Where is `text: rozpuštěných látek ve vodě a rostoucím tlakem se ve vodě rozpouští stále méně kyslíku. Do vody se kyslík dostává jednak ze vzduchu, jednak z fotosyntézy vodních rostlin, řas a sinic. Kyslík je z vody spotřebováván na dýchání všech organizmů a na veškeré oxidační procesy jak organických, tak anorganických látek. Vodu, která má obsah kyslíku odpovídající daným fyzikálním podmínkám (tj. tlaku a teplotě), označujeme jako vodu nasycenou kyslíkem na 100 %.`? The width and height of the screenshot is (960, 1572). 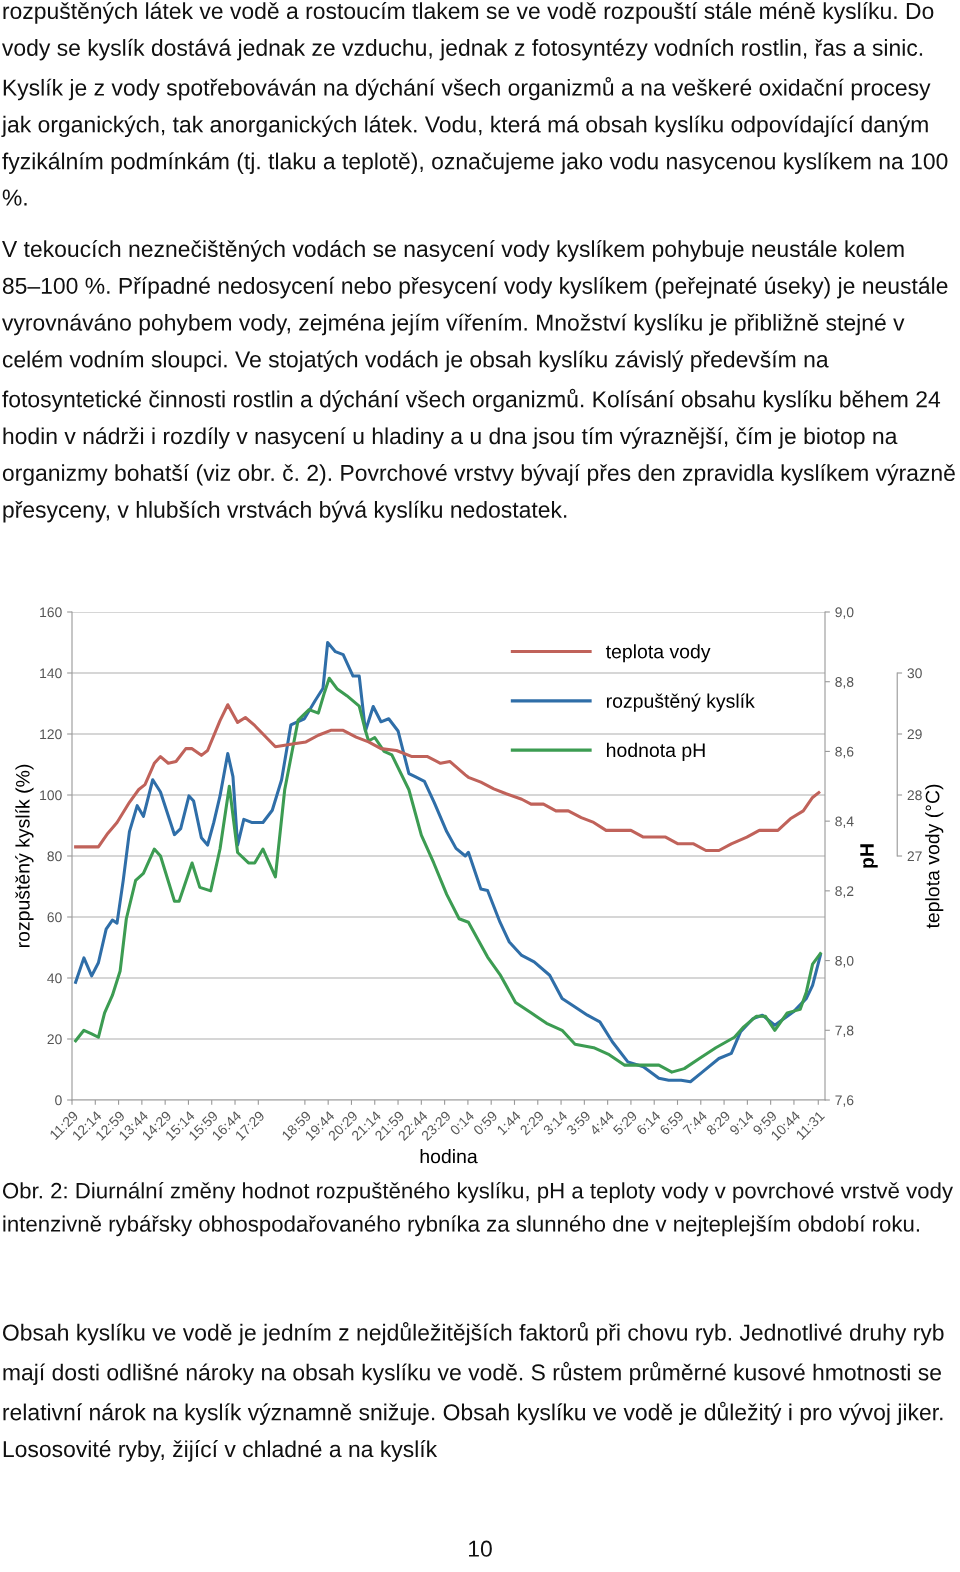 text: rozpuštěných látek ve vodě a rostoucím tlakem se ve vodě rozpouští stále méně kyslíku. Do vody se kyslík dostává jednak ze vzduchu, jednak z fotosyntézy vodních rostlin, řas a sinic. Kyslík je z vody spotřebováván na dýchání všech organizmů a na veškeré oxidační procesy jak organických, tak anorganických látek. Vodu, která má obsah kyslíku odpovídající daným fyzikálním podmínkám (tj. tlaku a teplotě), označujeme jako vodu nasycenou kyslíkem na 100 %. is located at coordinates (474, 104).